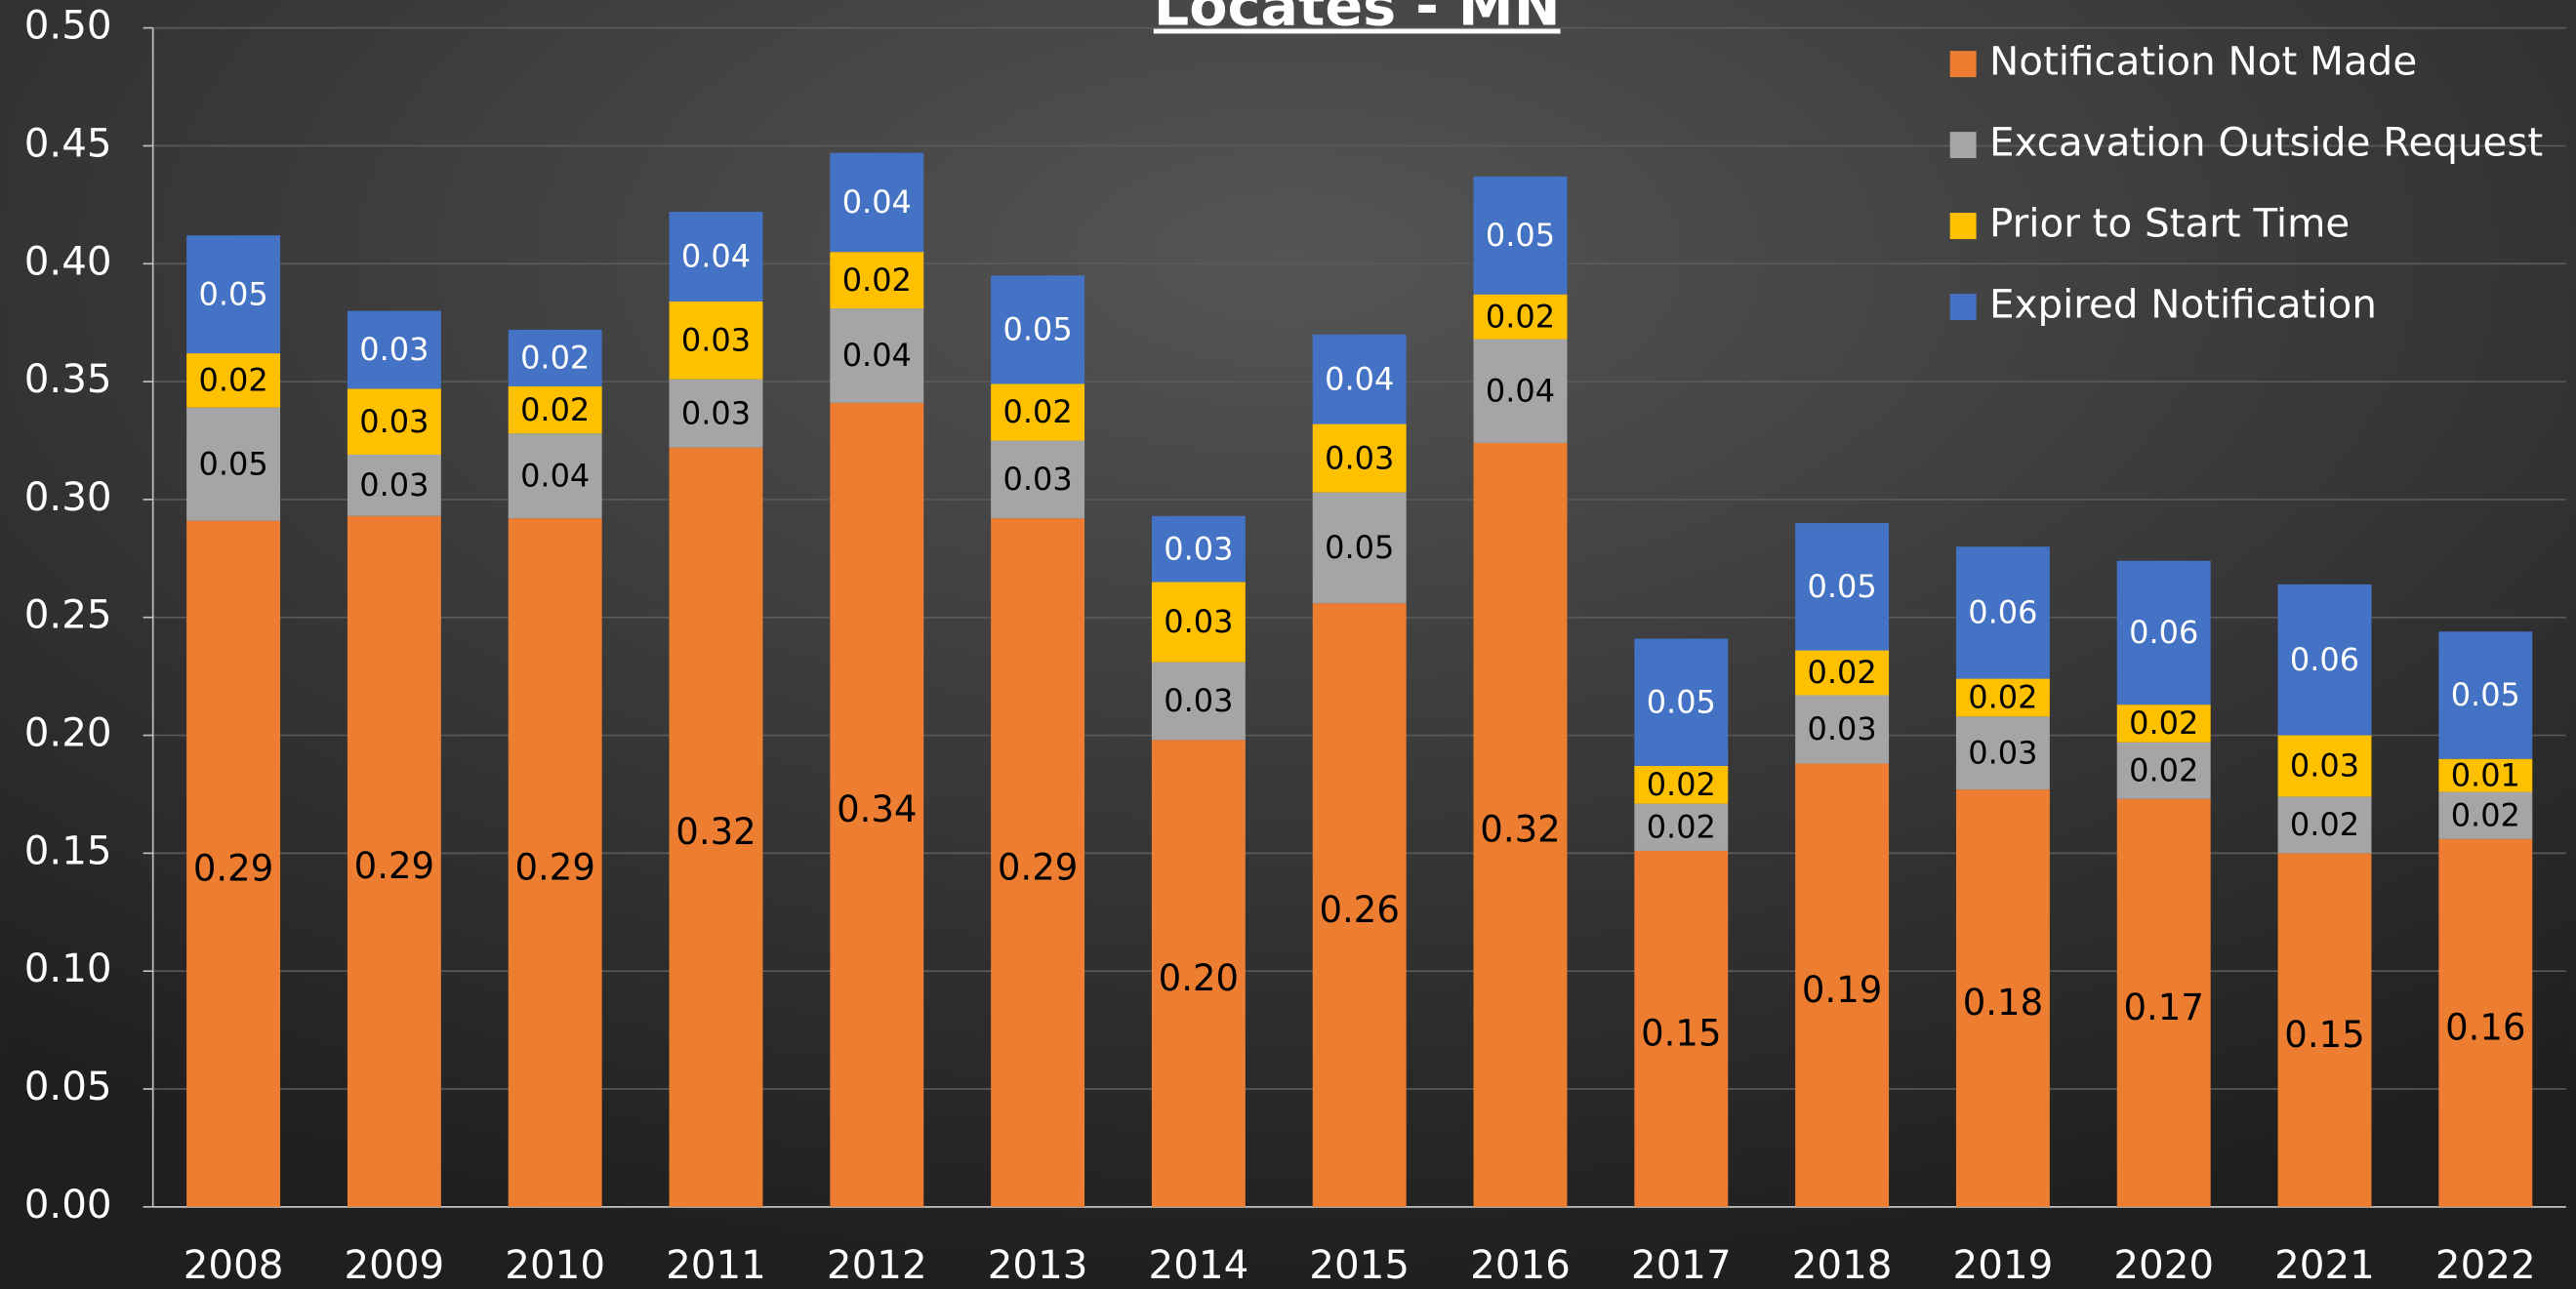  I want to click on data-label: 0.15, so click(1681, 1034).